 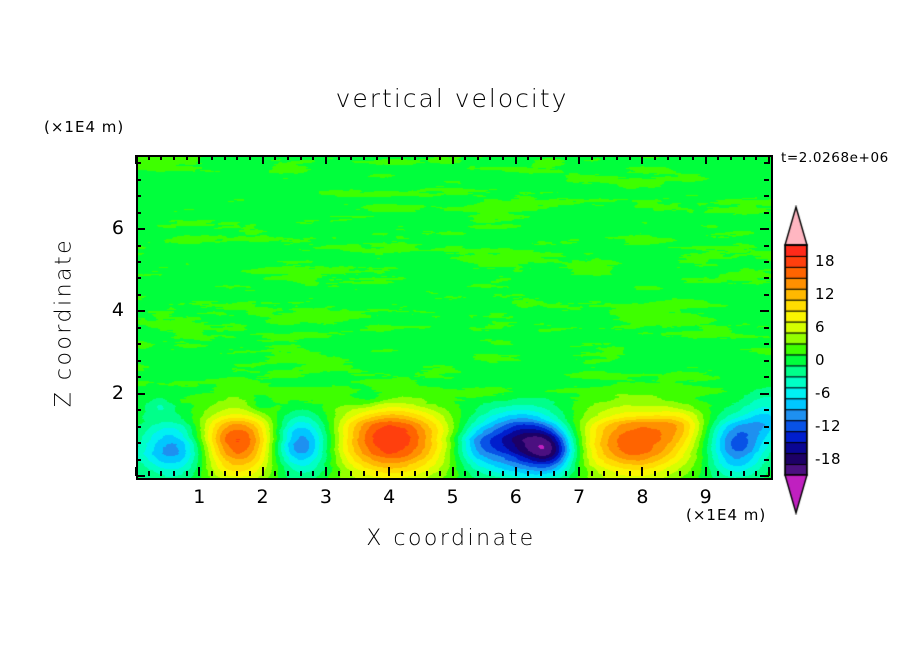 What do you see at coordinates (825, 261) in the screenshot?
I see `colorbar-tick-label: 18` at bounding box center [825, 261].